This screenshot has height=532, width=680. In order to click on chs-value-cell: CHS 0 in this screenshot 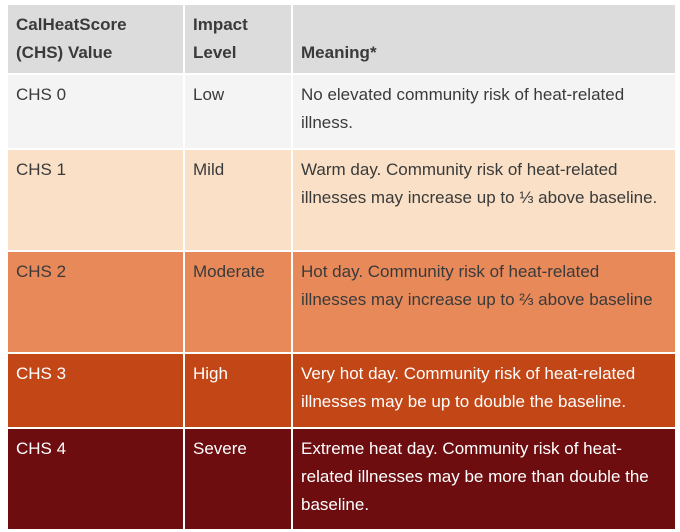, I will do `click(95, 111)`.